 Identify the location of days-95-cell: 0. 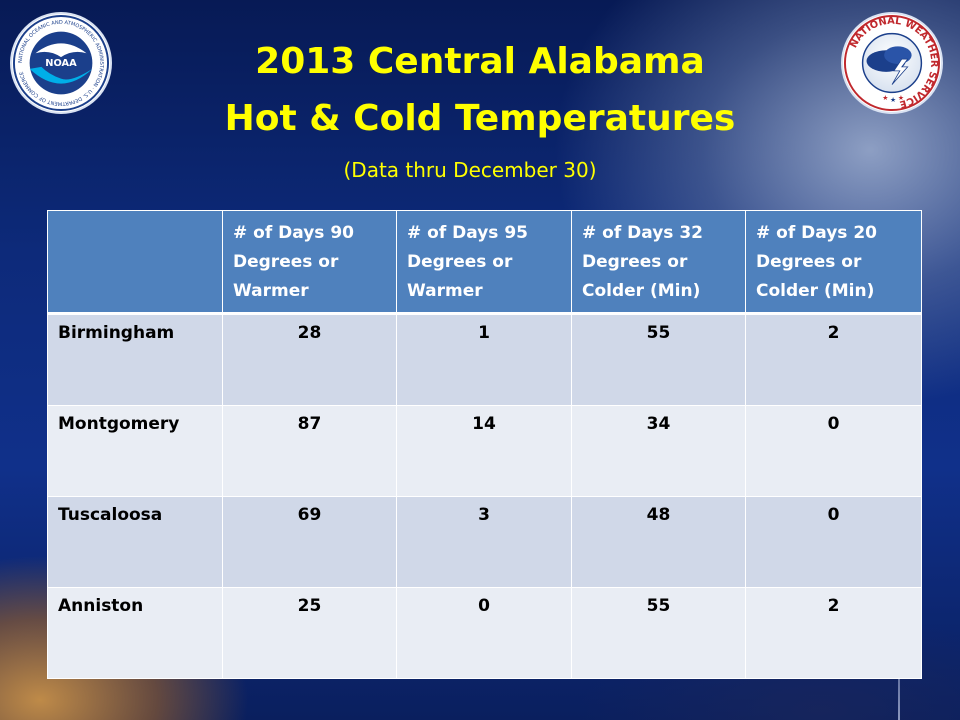
(484, 633).